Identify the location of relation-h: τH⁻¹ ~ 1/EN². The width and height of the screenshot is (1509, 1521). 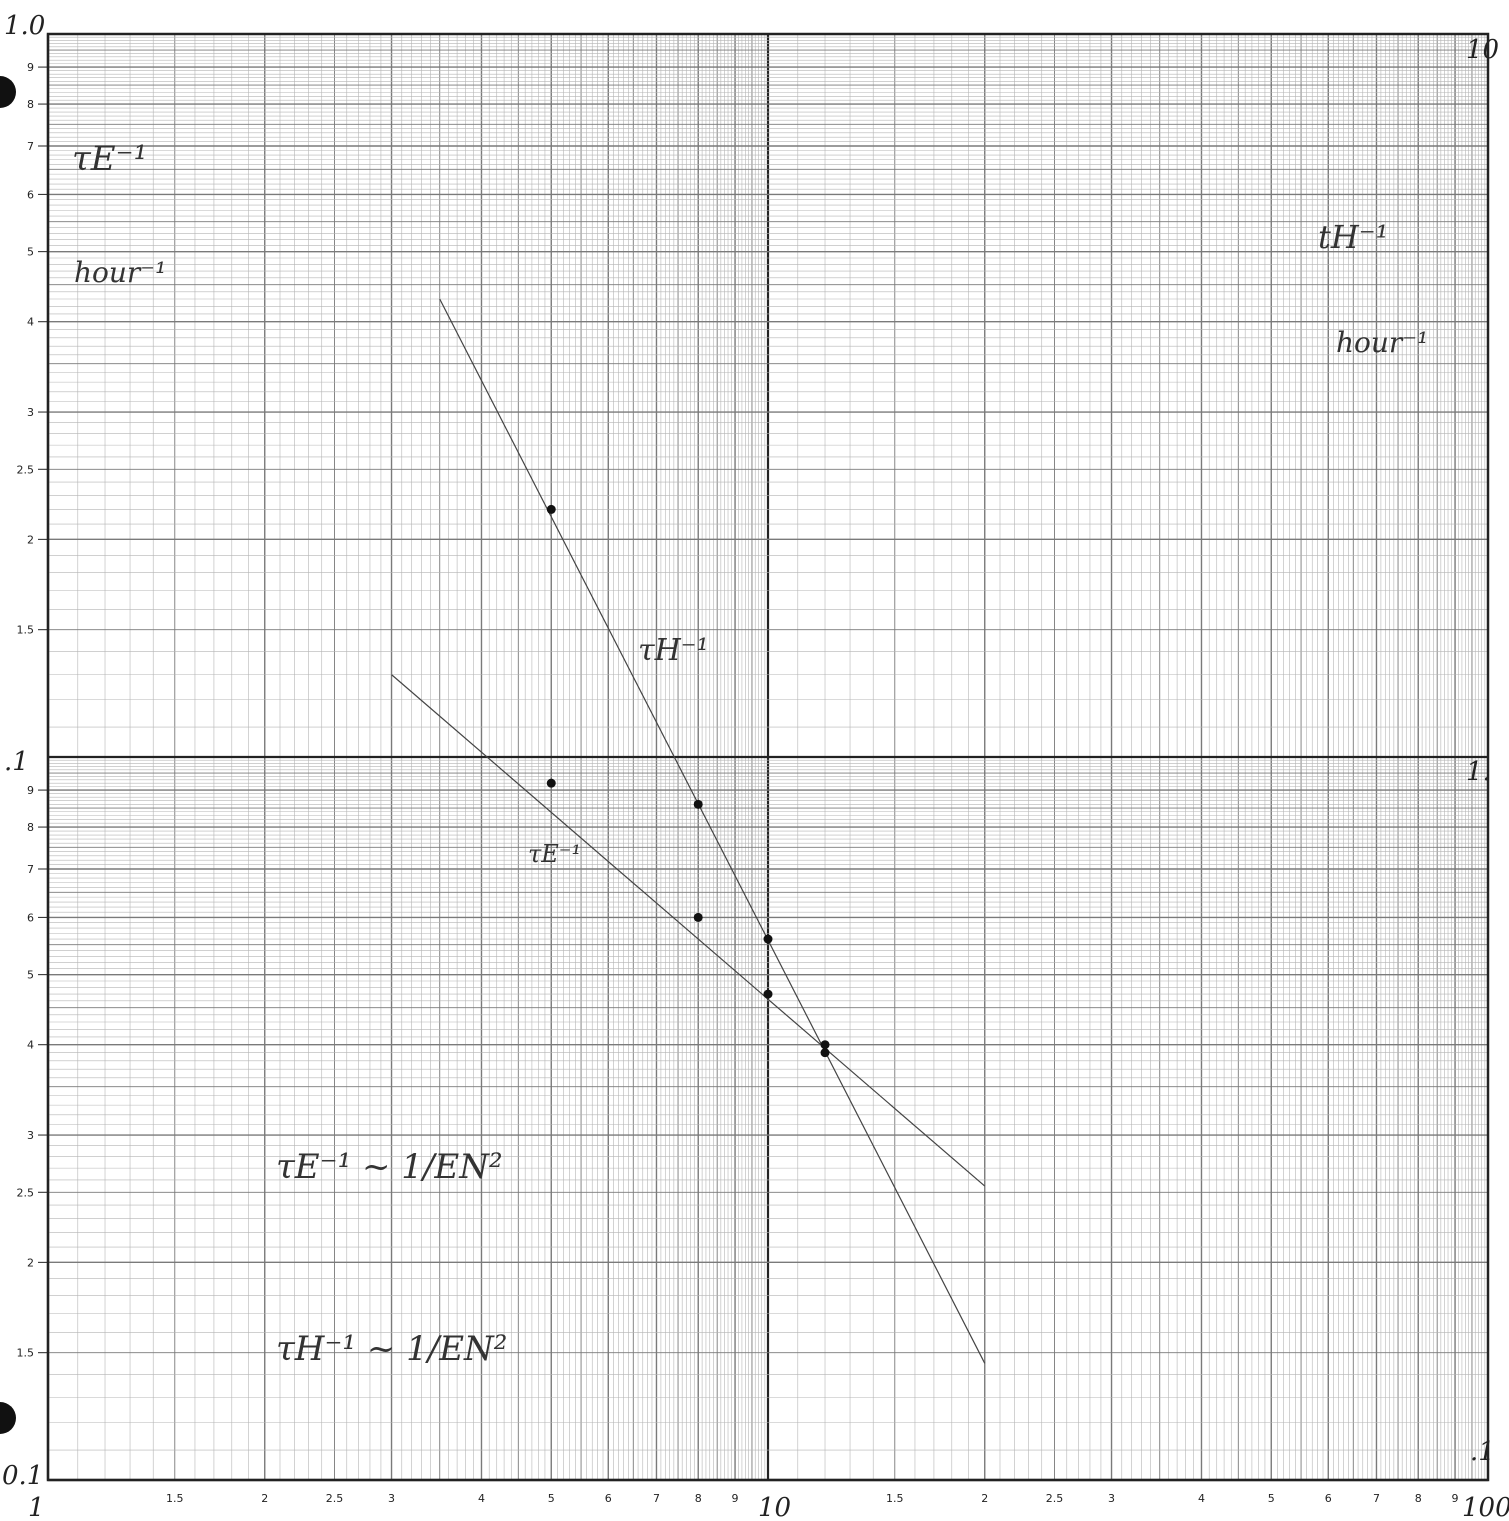
(391, 1349).